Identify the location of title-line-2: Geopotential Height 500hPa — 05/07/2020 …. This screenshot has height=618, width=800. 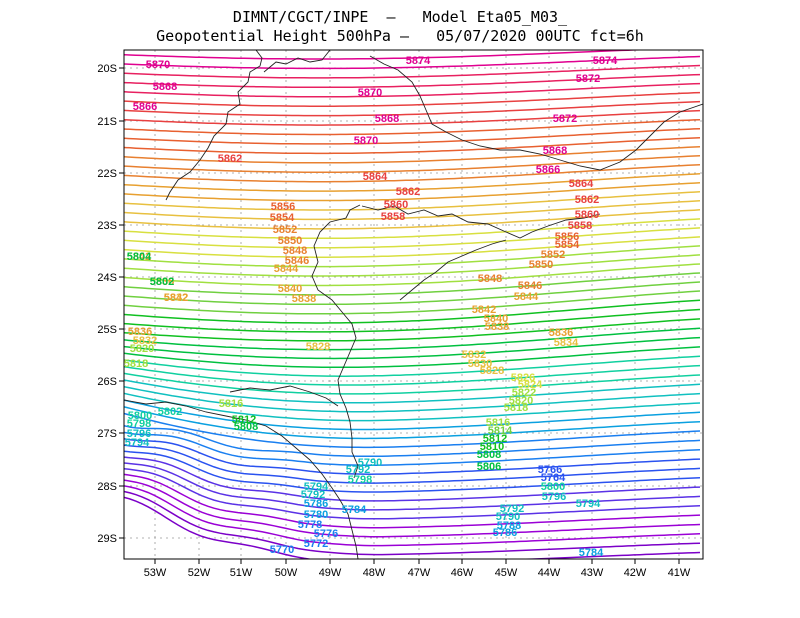
(400, 36).